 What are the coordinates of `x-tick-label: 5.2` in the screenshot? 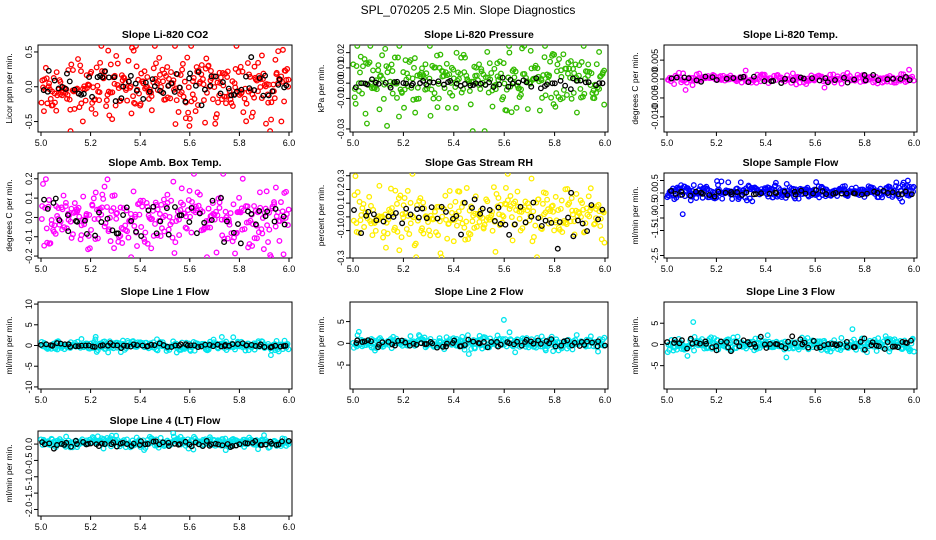 It's located at (90, 400).